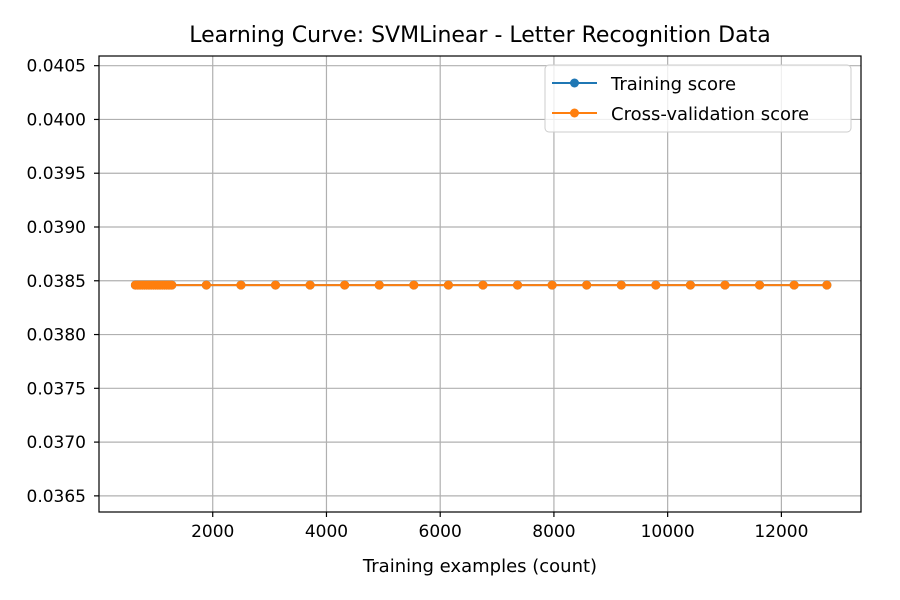  What do you see at coordinates (781, 532) in the screenshot?
I see `x-tick-label: 12000` at bounding box center [781, 532].